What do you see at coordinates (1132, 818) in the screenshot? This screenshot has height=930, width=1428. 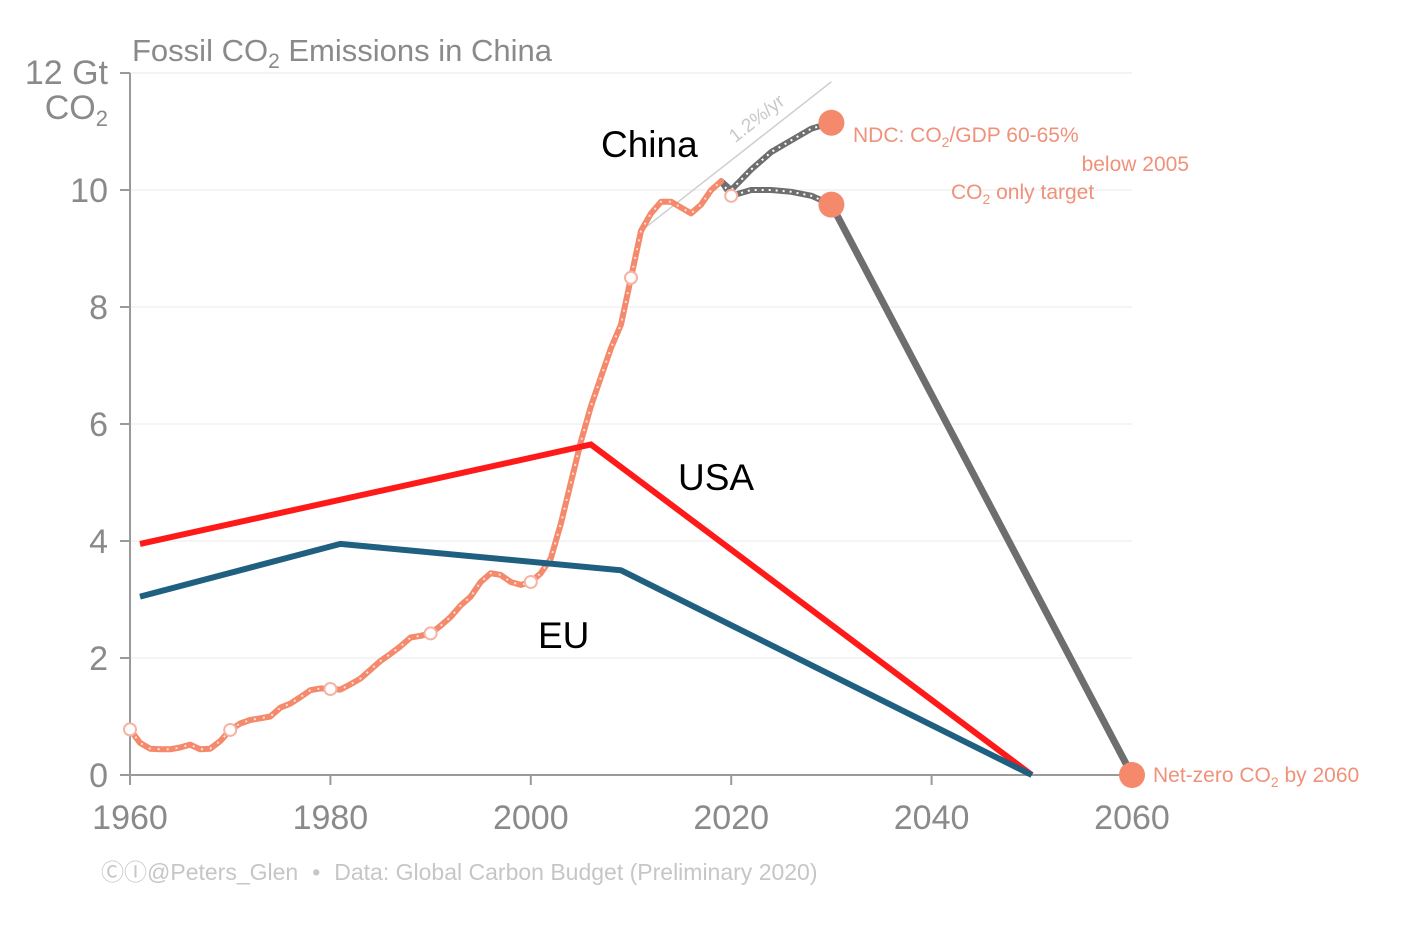 I see `x-tick-label: 2060` at bounding box center [1132, 818].